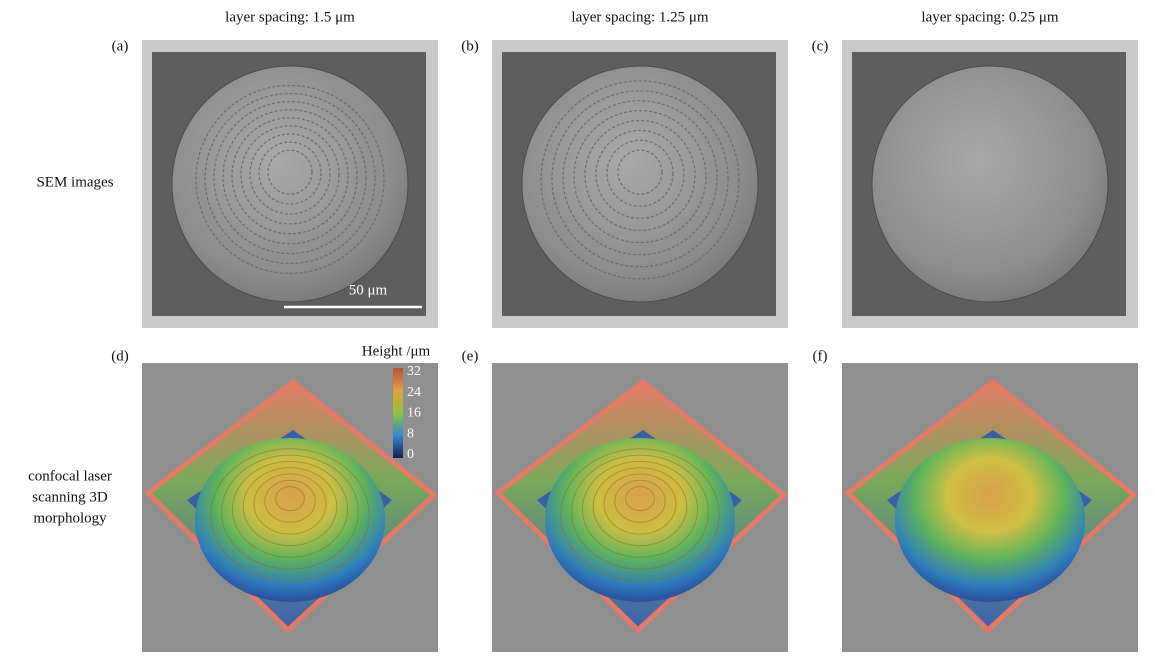 The width and height of the screenshot is (1155, 665). I want to click on row-label: morphology, so click(70, 518).